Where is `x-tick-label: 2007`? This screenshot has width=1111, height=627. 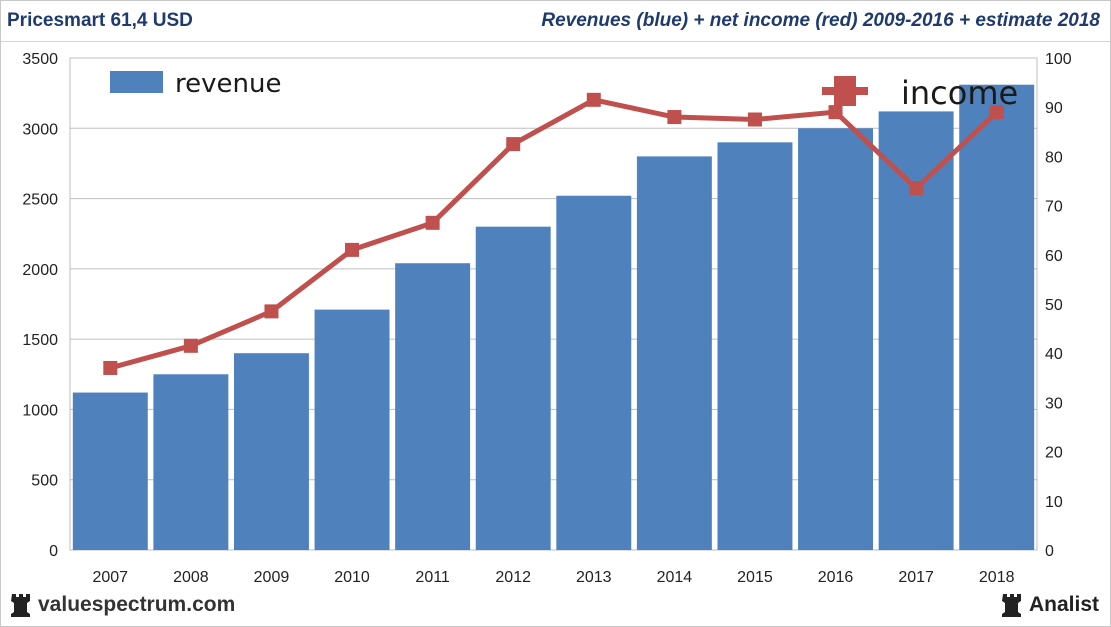
x-tick-label: 2007 is located at coordinates (110, 577).